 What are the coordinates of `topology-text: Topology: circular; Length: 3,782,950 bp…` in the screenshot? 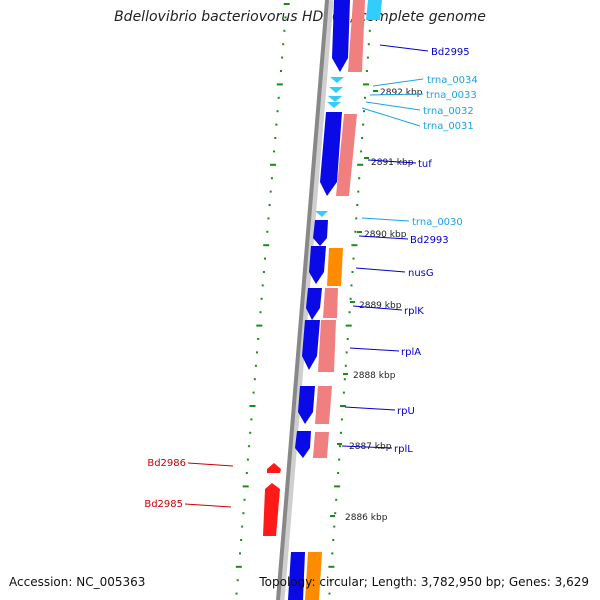 It's located at (424, 582).